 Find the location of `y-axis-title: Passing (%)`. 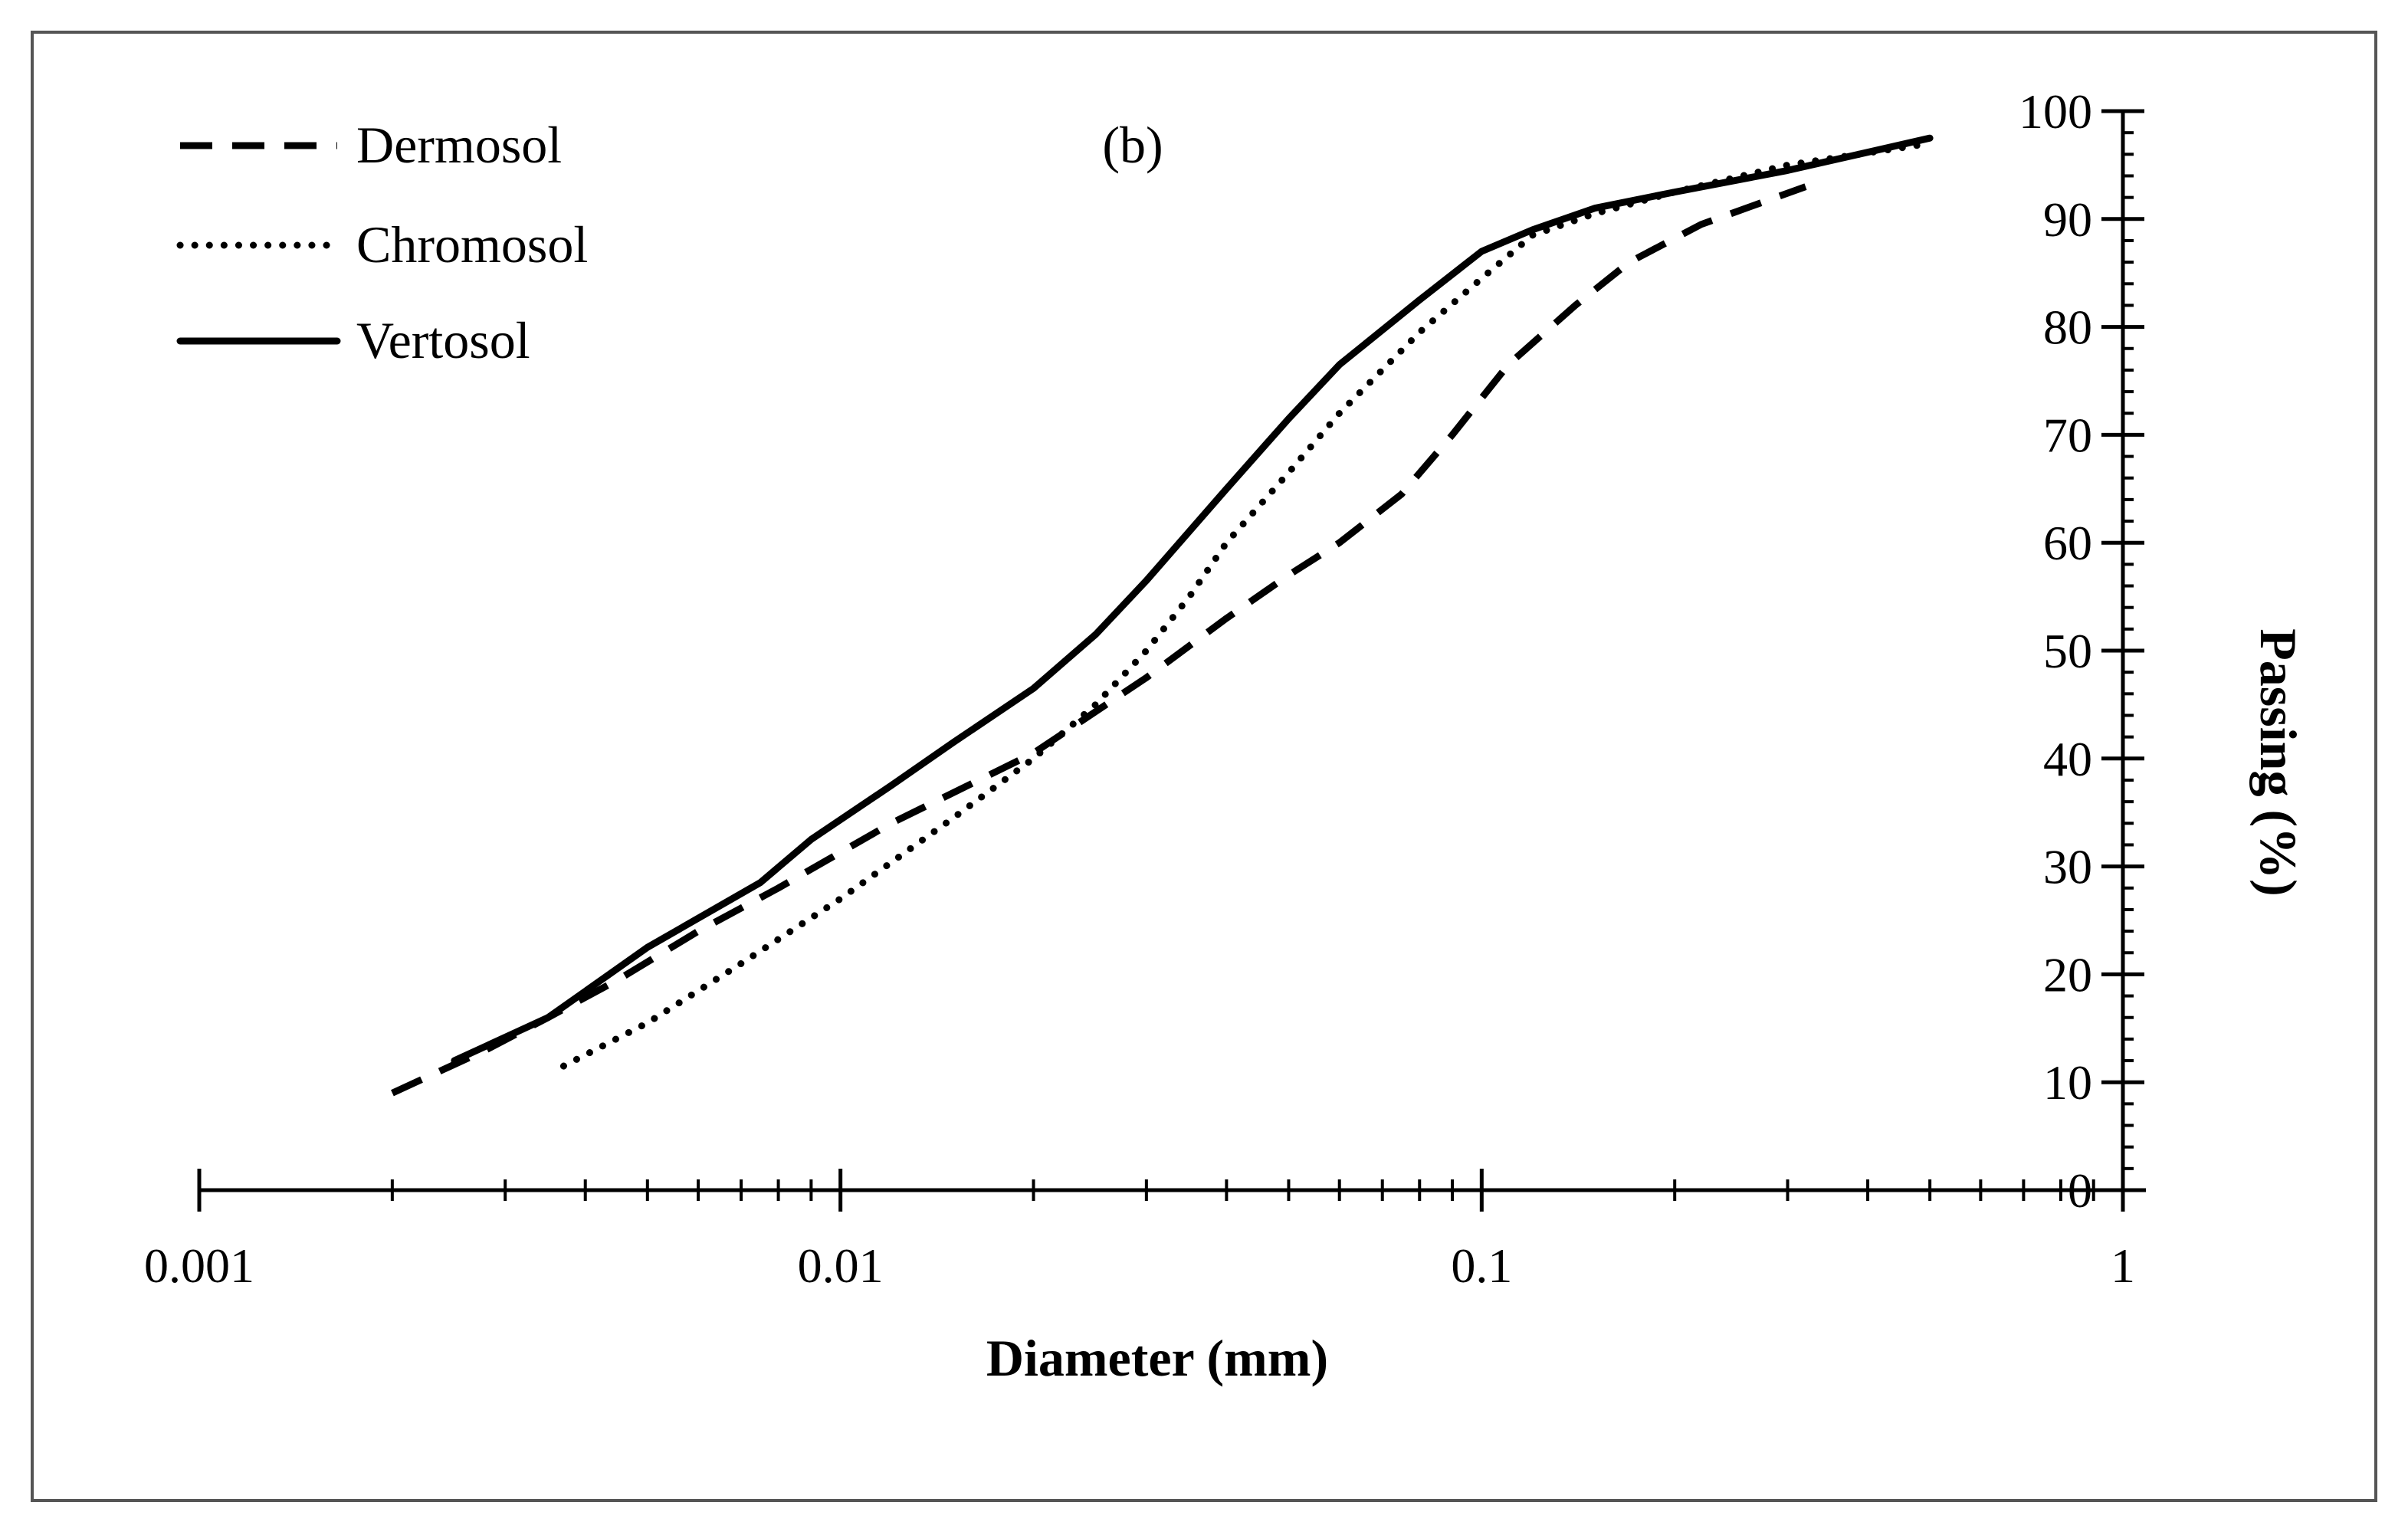

y-axis-title: Passing (%) is located at coordinates (2278, 762).